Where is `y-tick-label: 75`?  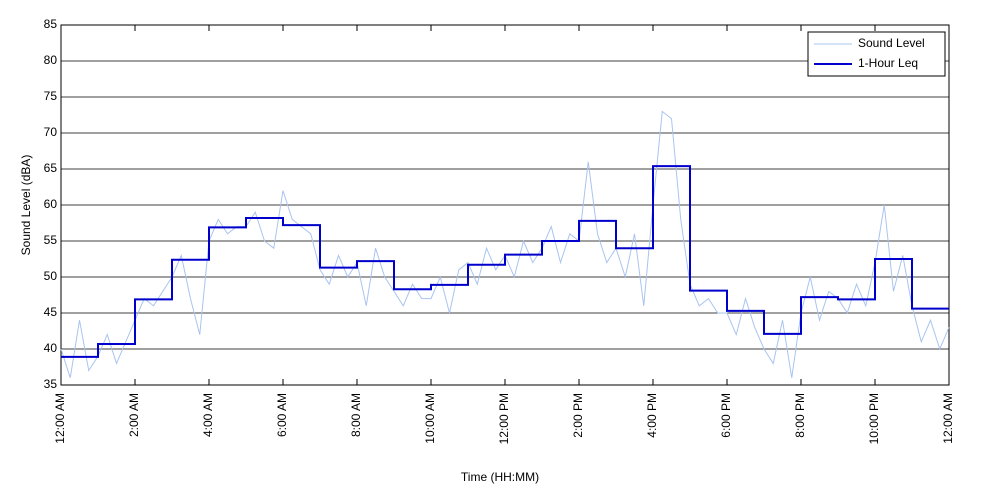
y-tick-label: 75 is located at coordinates (51, 96).